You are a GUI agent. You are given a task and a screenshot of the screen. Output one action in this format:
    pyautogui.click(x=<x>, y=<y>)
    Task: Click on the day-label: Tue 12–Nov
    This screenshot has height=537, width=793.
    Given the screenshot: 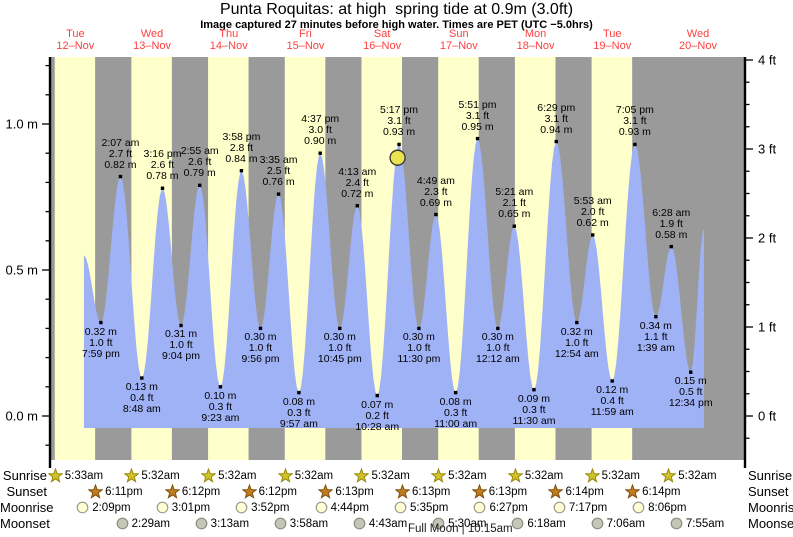 What is the action you would take?
    pyautogui.click(x=75, y=40)
    